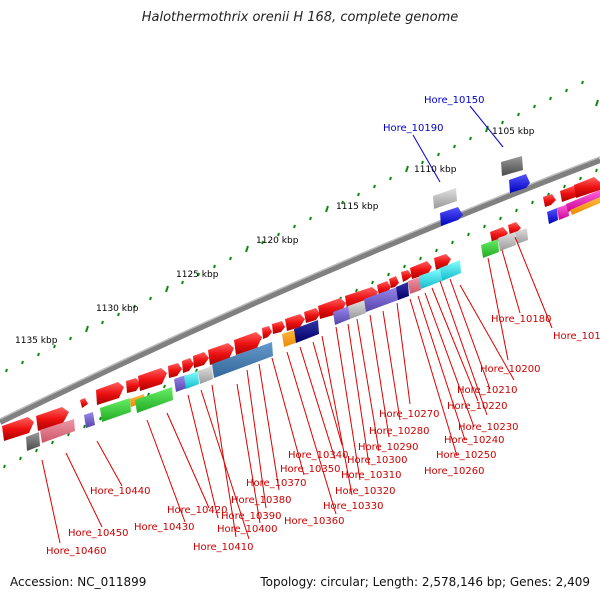 This screenshot has width=600, height=600. What do you see at coordinates (477, 406) in the screenshot?
I see `gene-label-hore-10220: Hore_10220` at bounding box center [477, 406].